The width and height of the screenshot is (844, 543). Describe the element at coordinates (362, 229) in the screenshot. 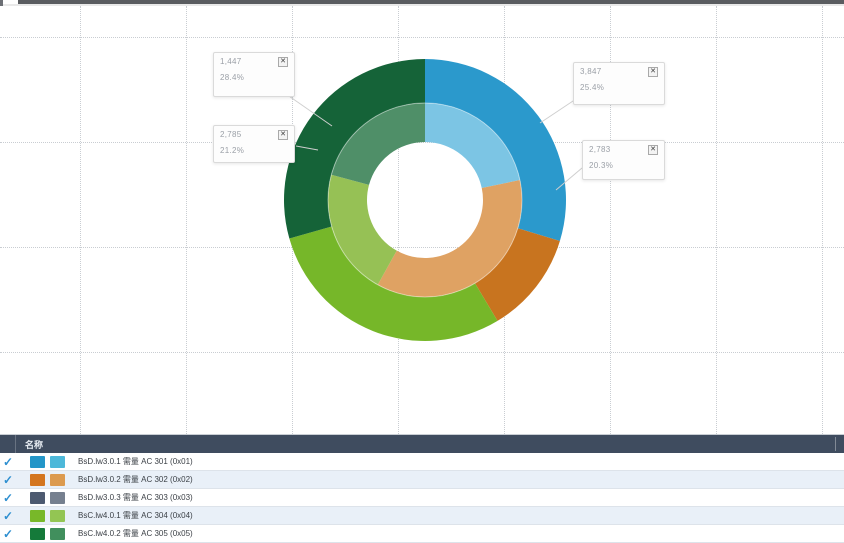

I see `inner-ring-segment-light-green` at that location.